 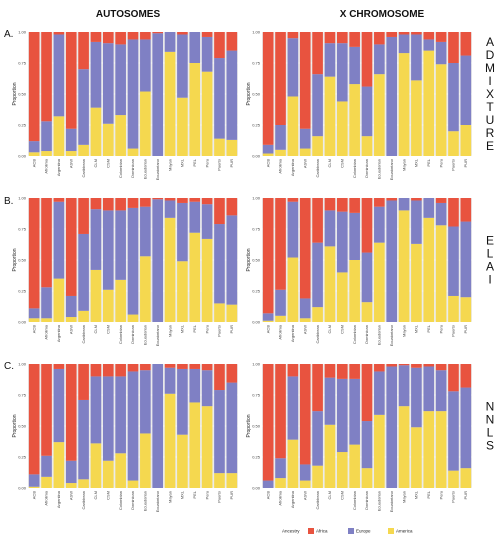 I want to click on bar-africa-clm, so click(x=330, y=204).